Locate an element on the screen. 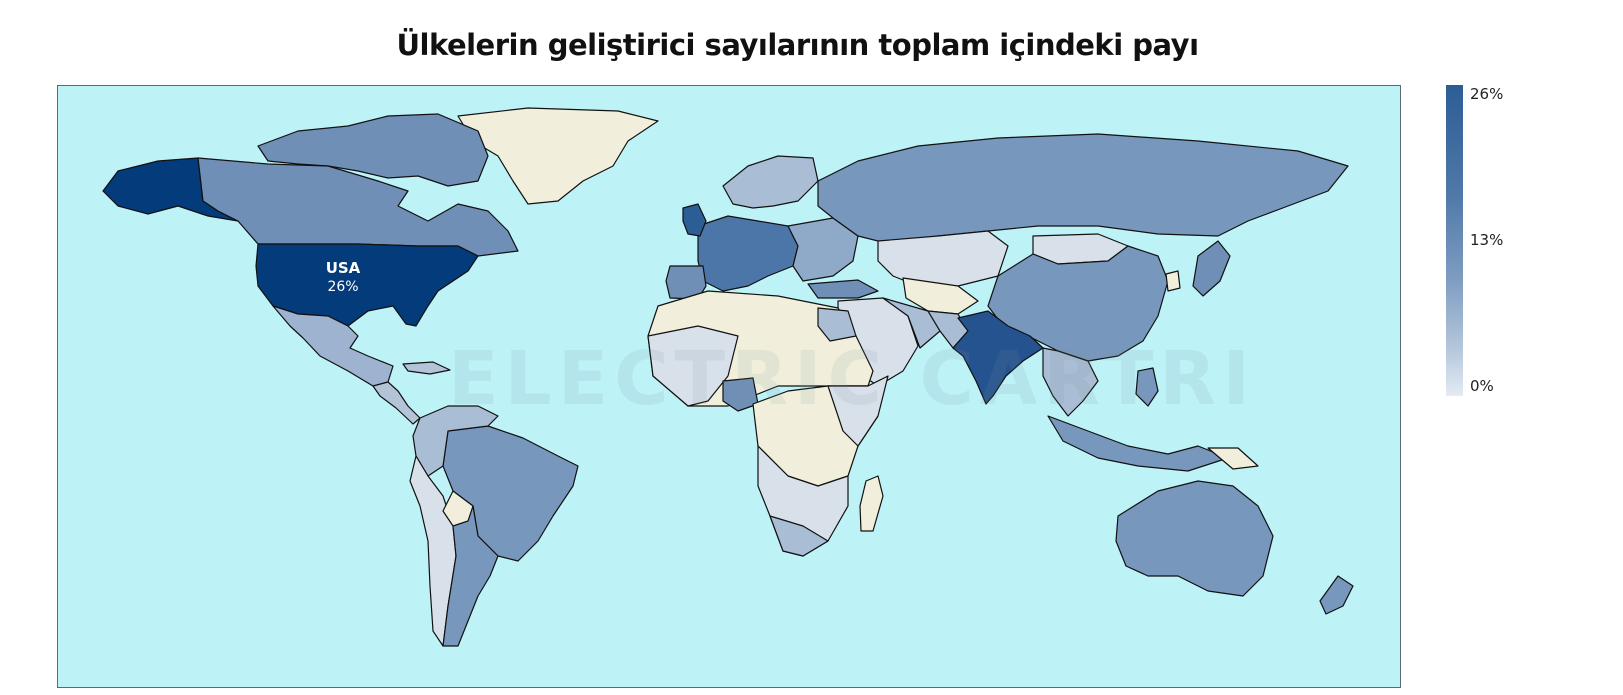  argentina is located at coordinates (470, 576).